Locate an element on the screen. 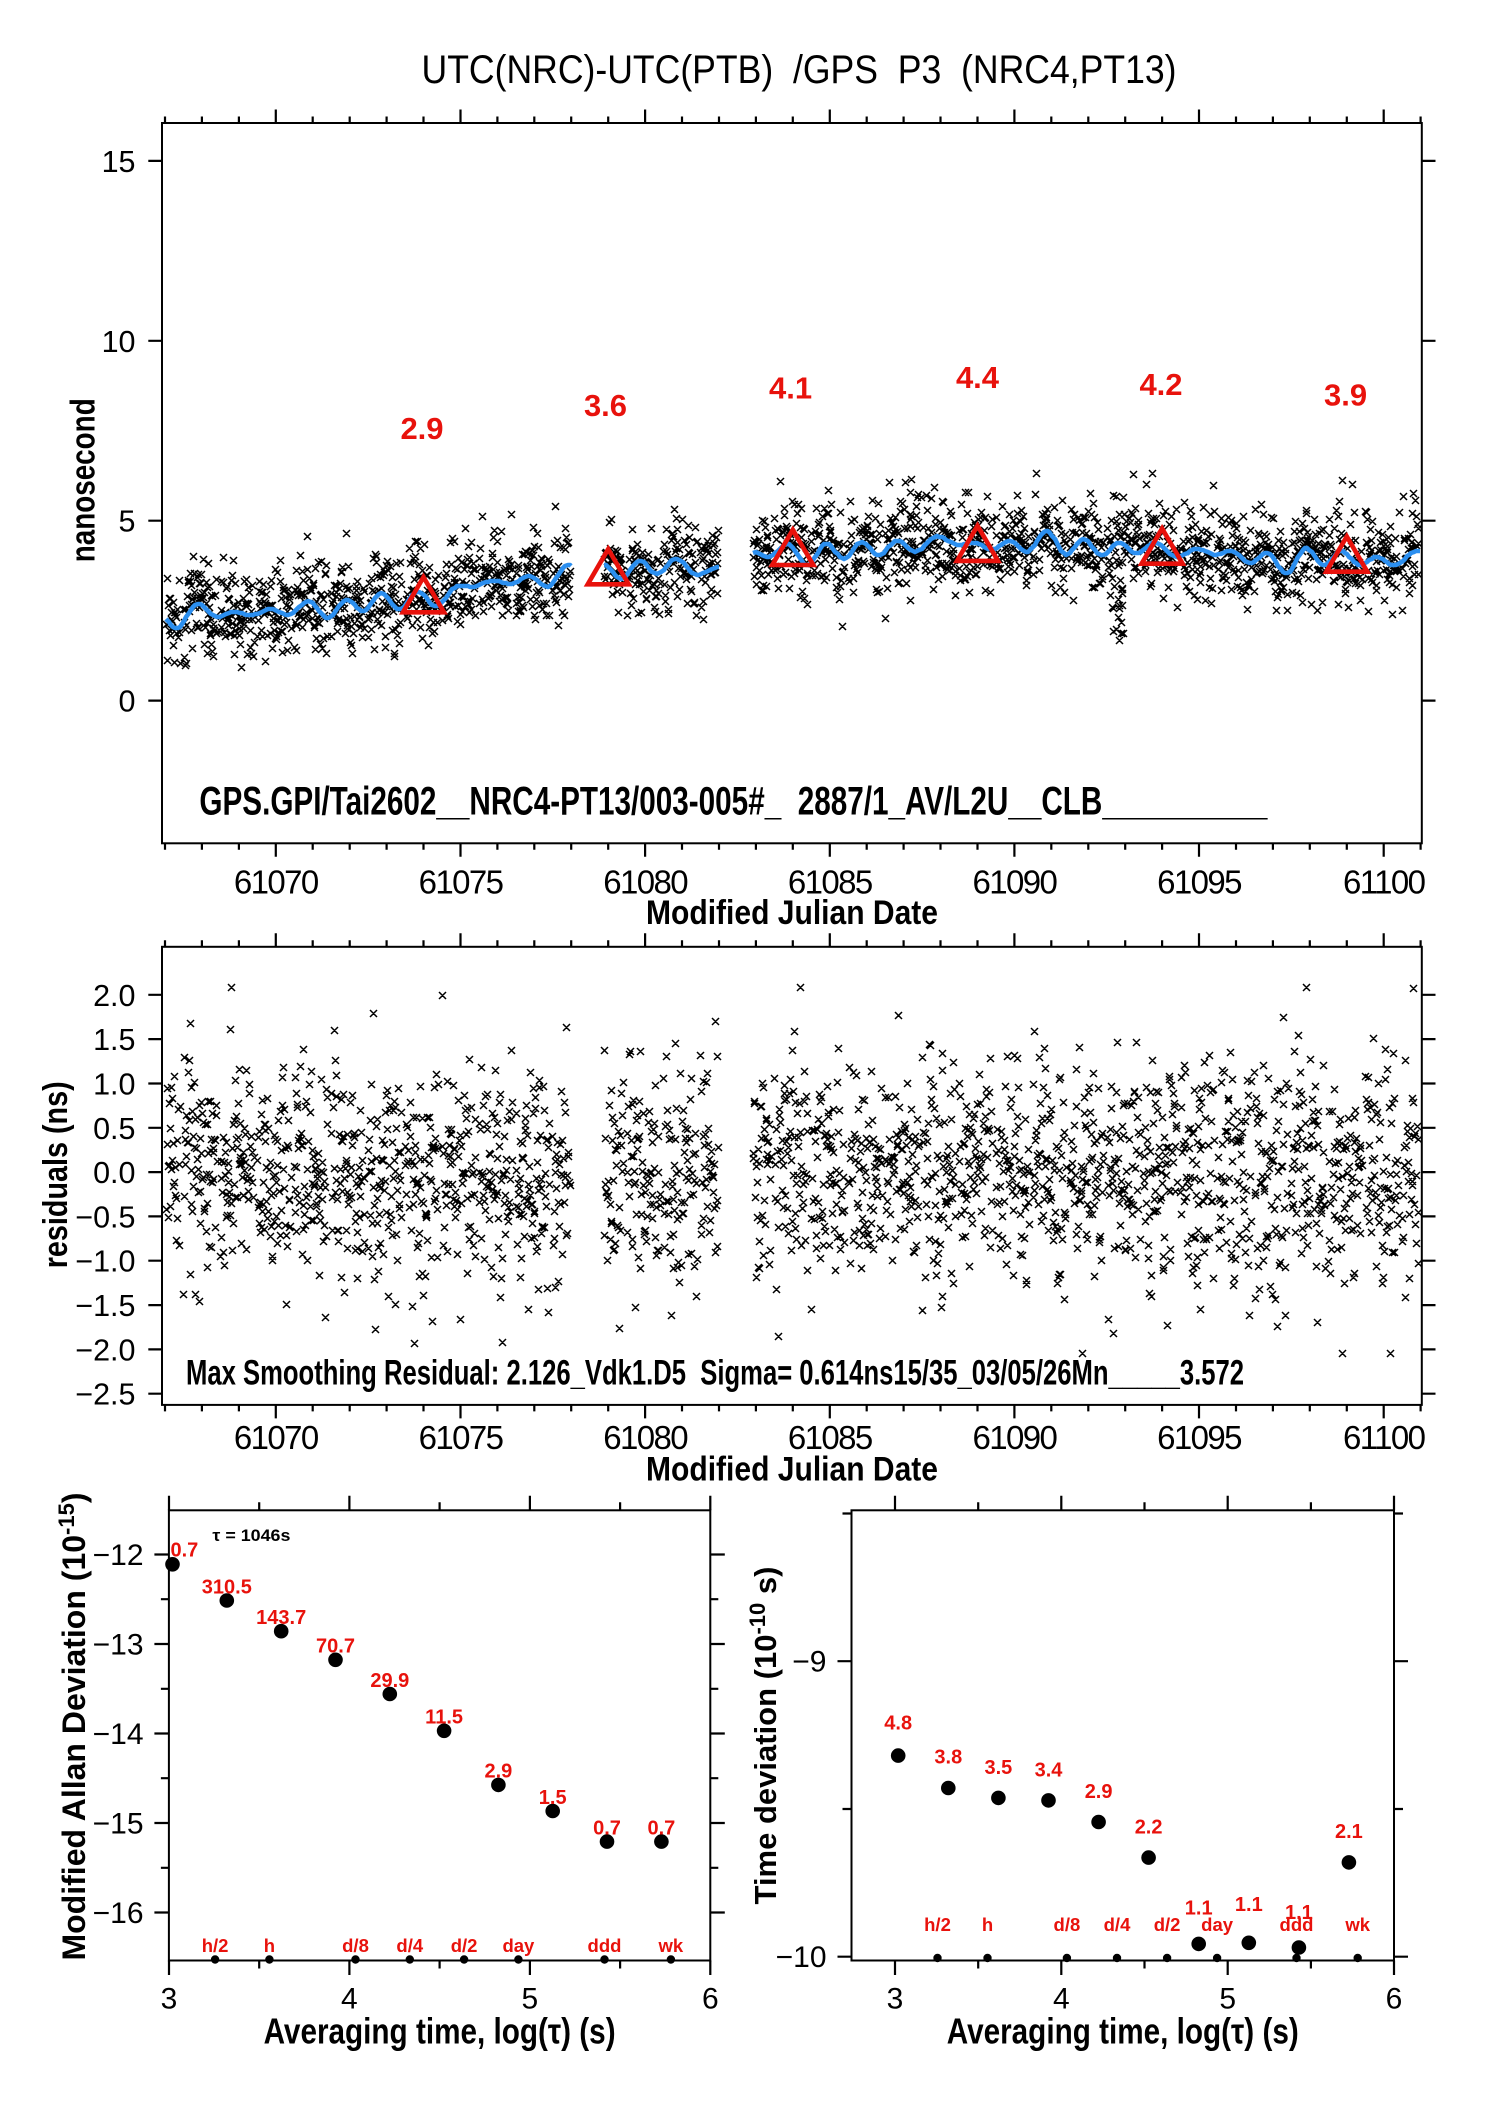 Image resolution: width=1488 pixels, height=2110 pixels. svg-text: nanosecond is located at coordinates (84, 480).